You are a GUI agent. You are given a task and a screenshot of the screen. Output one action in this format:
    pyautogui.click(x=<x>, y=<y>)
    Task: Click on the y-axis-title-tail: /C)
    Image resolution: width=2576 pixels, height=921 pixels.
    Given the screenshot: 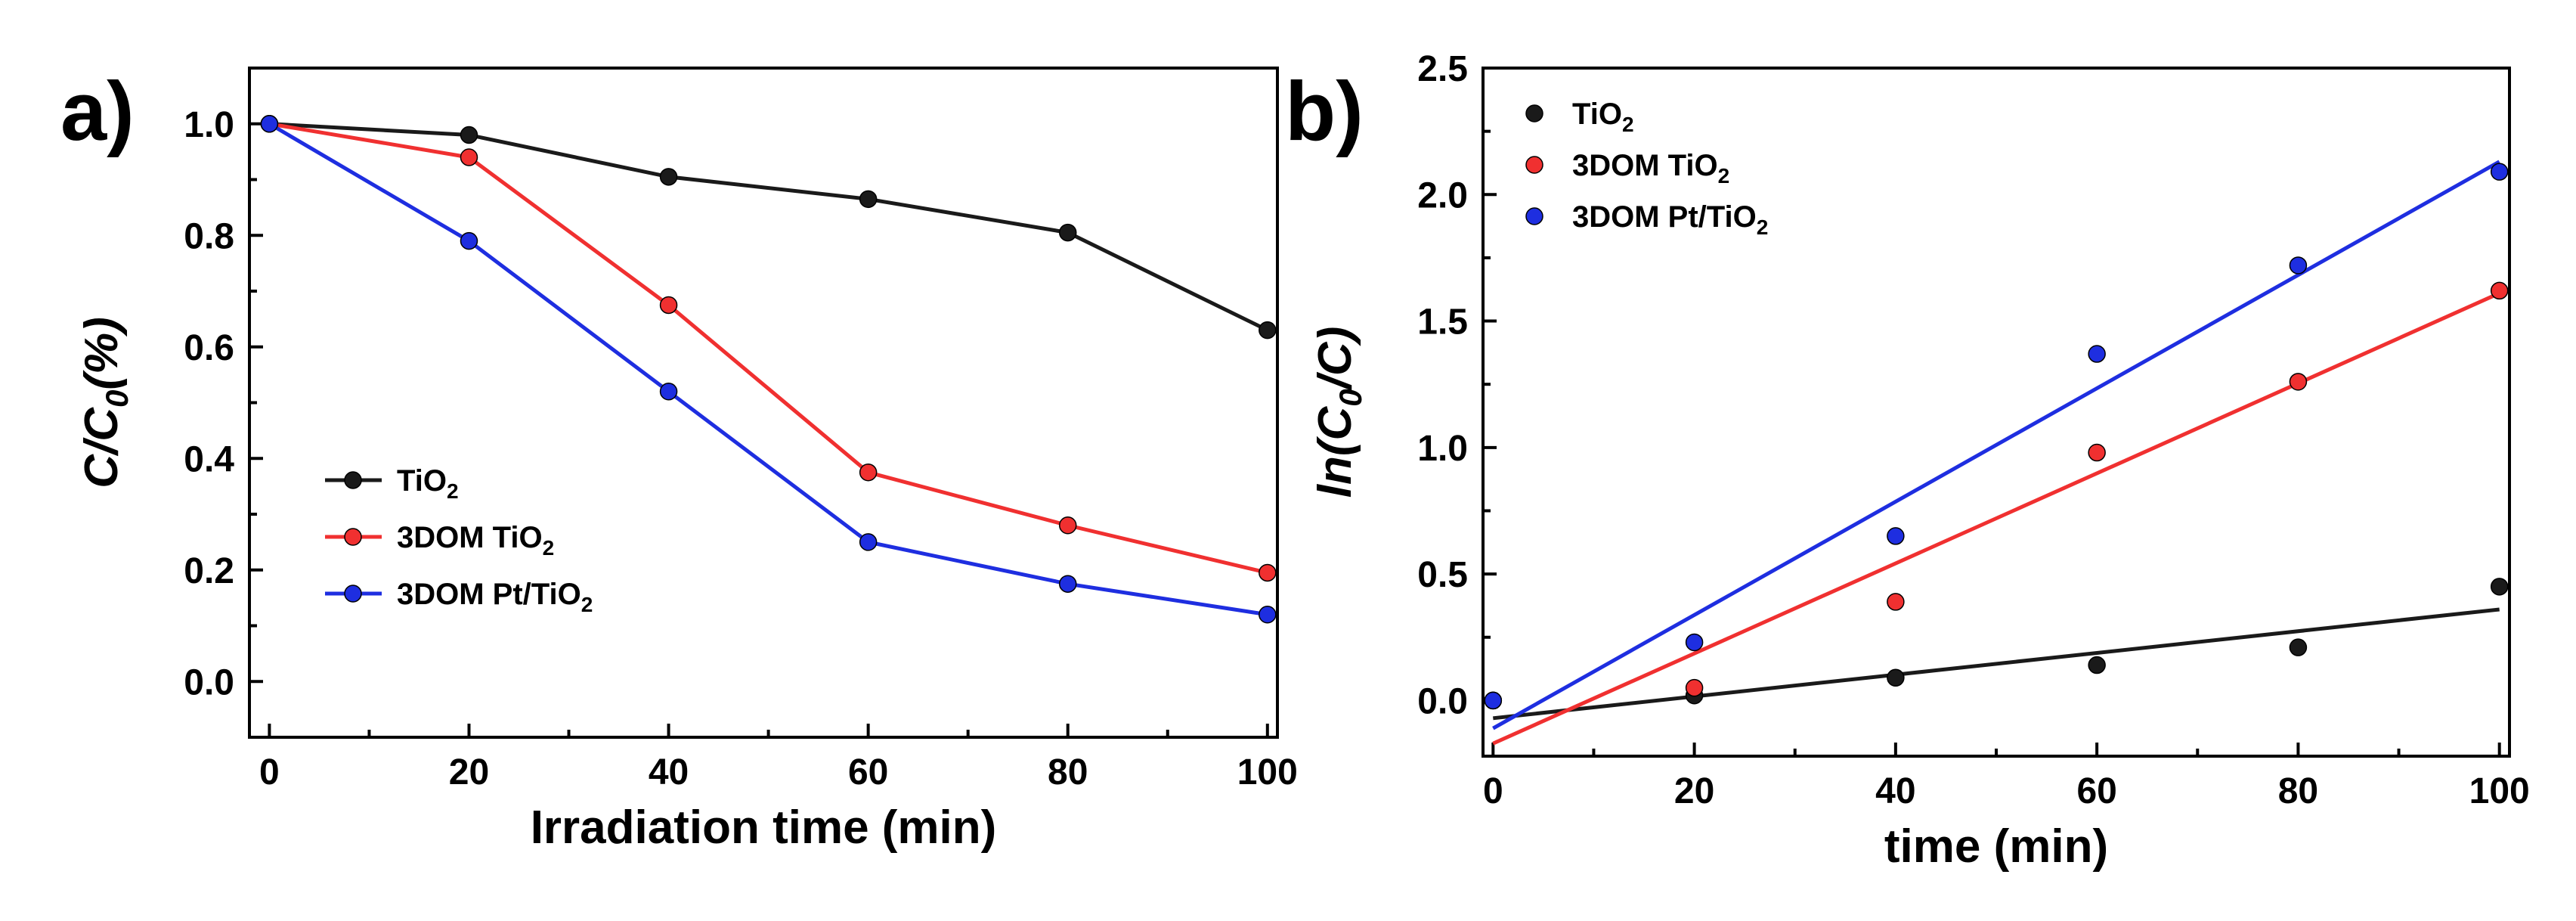 What is the action you would take?
    pyautogui.click(x=1335, y=359)
    